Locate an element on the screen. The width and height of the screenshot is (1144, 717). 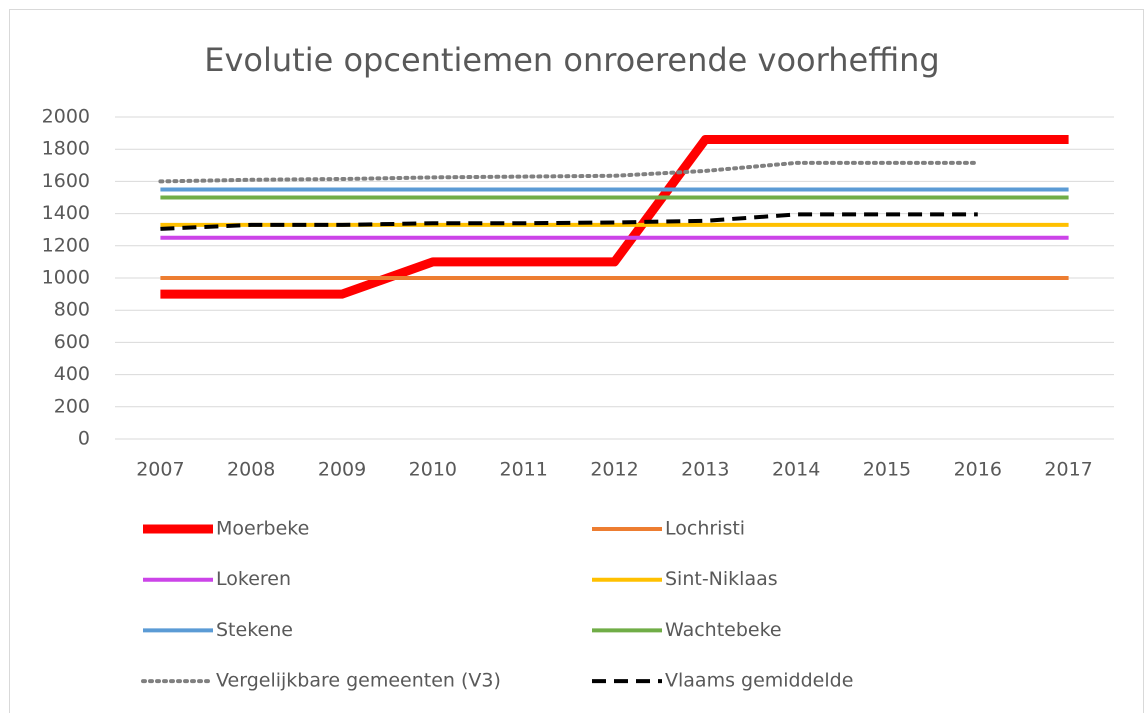
x-tick-label: 2017 is located at coordinates (1068, 470).